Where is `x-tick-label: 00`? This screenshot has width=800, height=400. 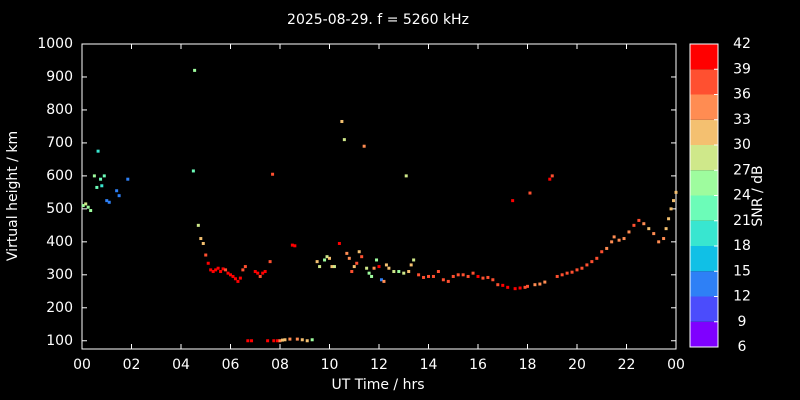
x-tick-label: 00 is located at coordinates (676, 365).